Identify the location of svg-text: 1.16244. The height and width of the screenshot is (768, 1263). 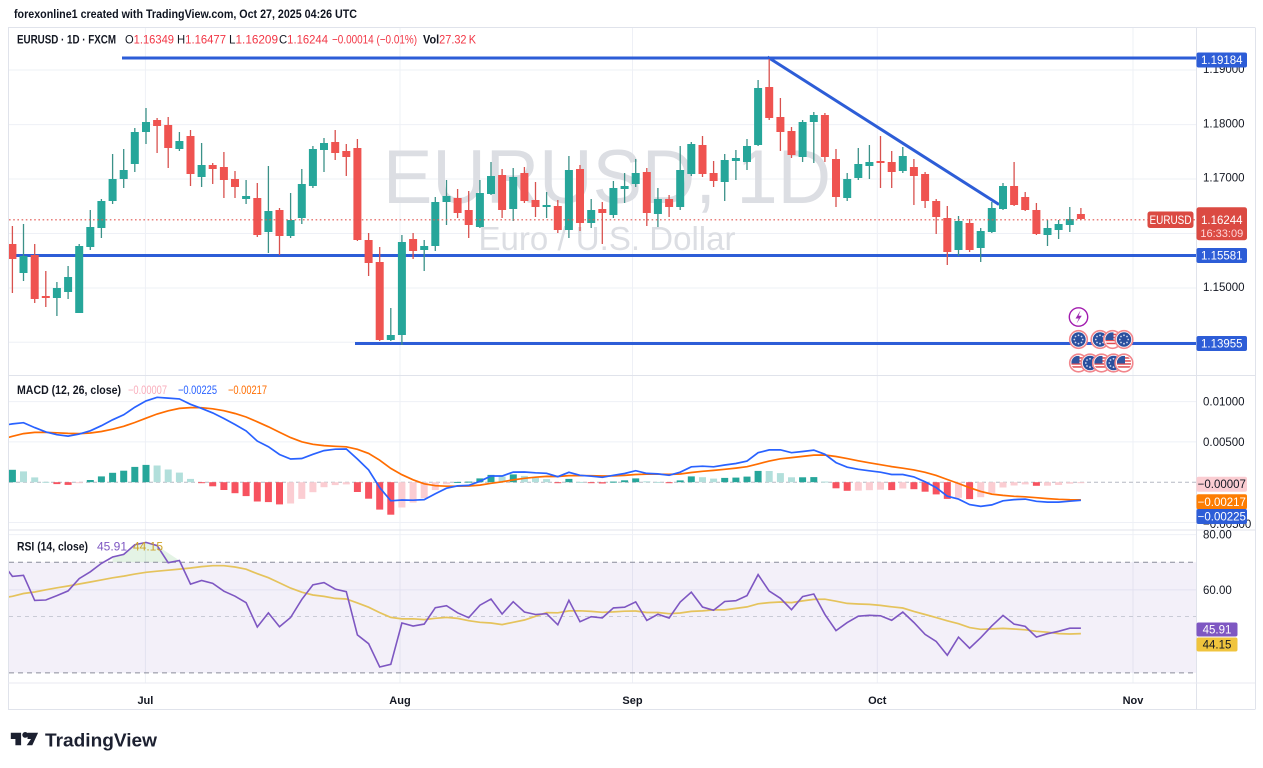
(1222, 221).